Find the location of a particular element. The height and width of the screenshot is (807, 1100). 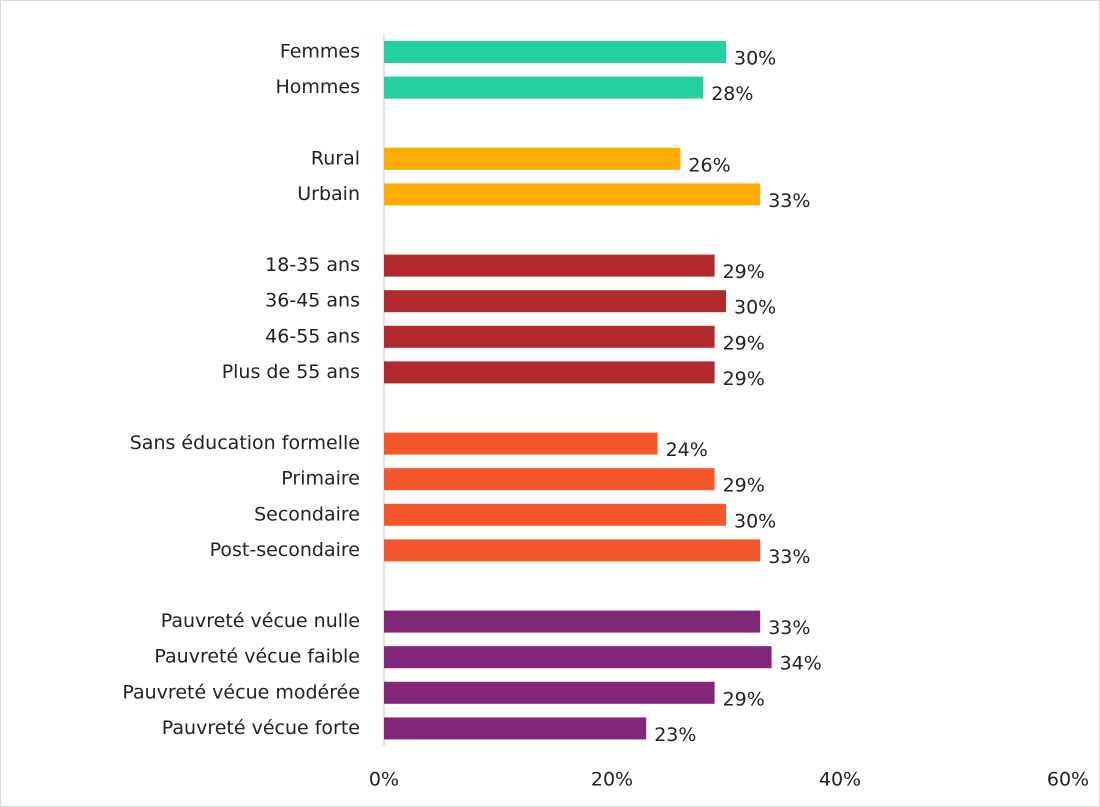

y-tick-label: Urbain is located at coordinates (328, 194).